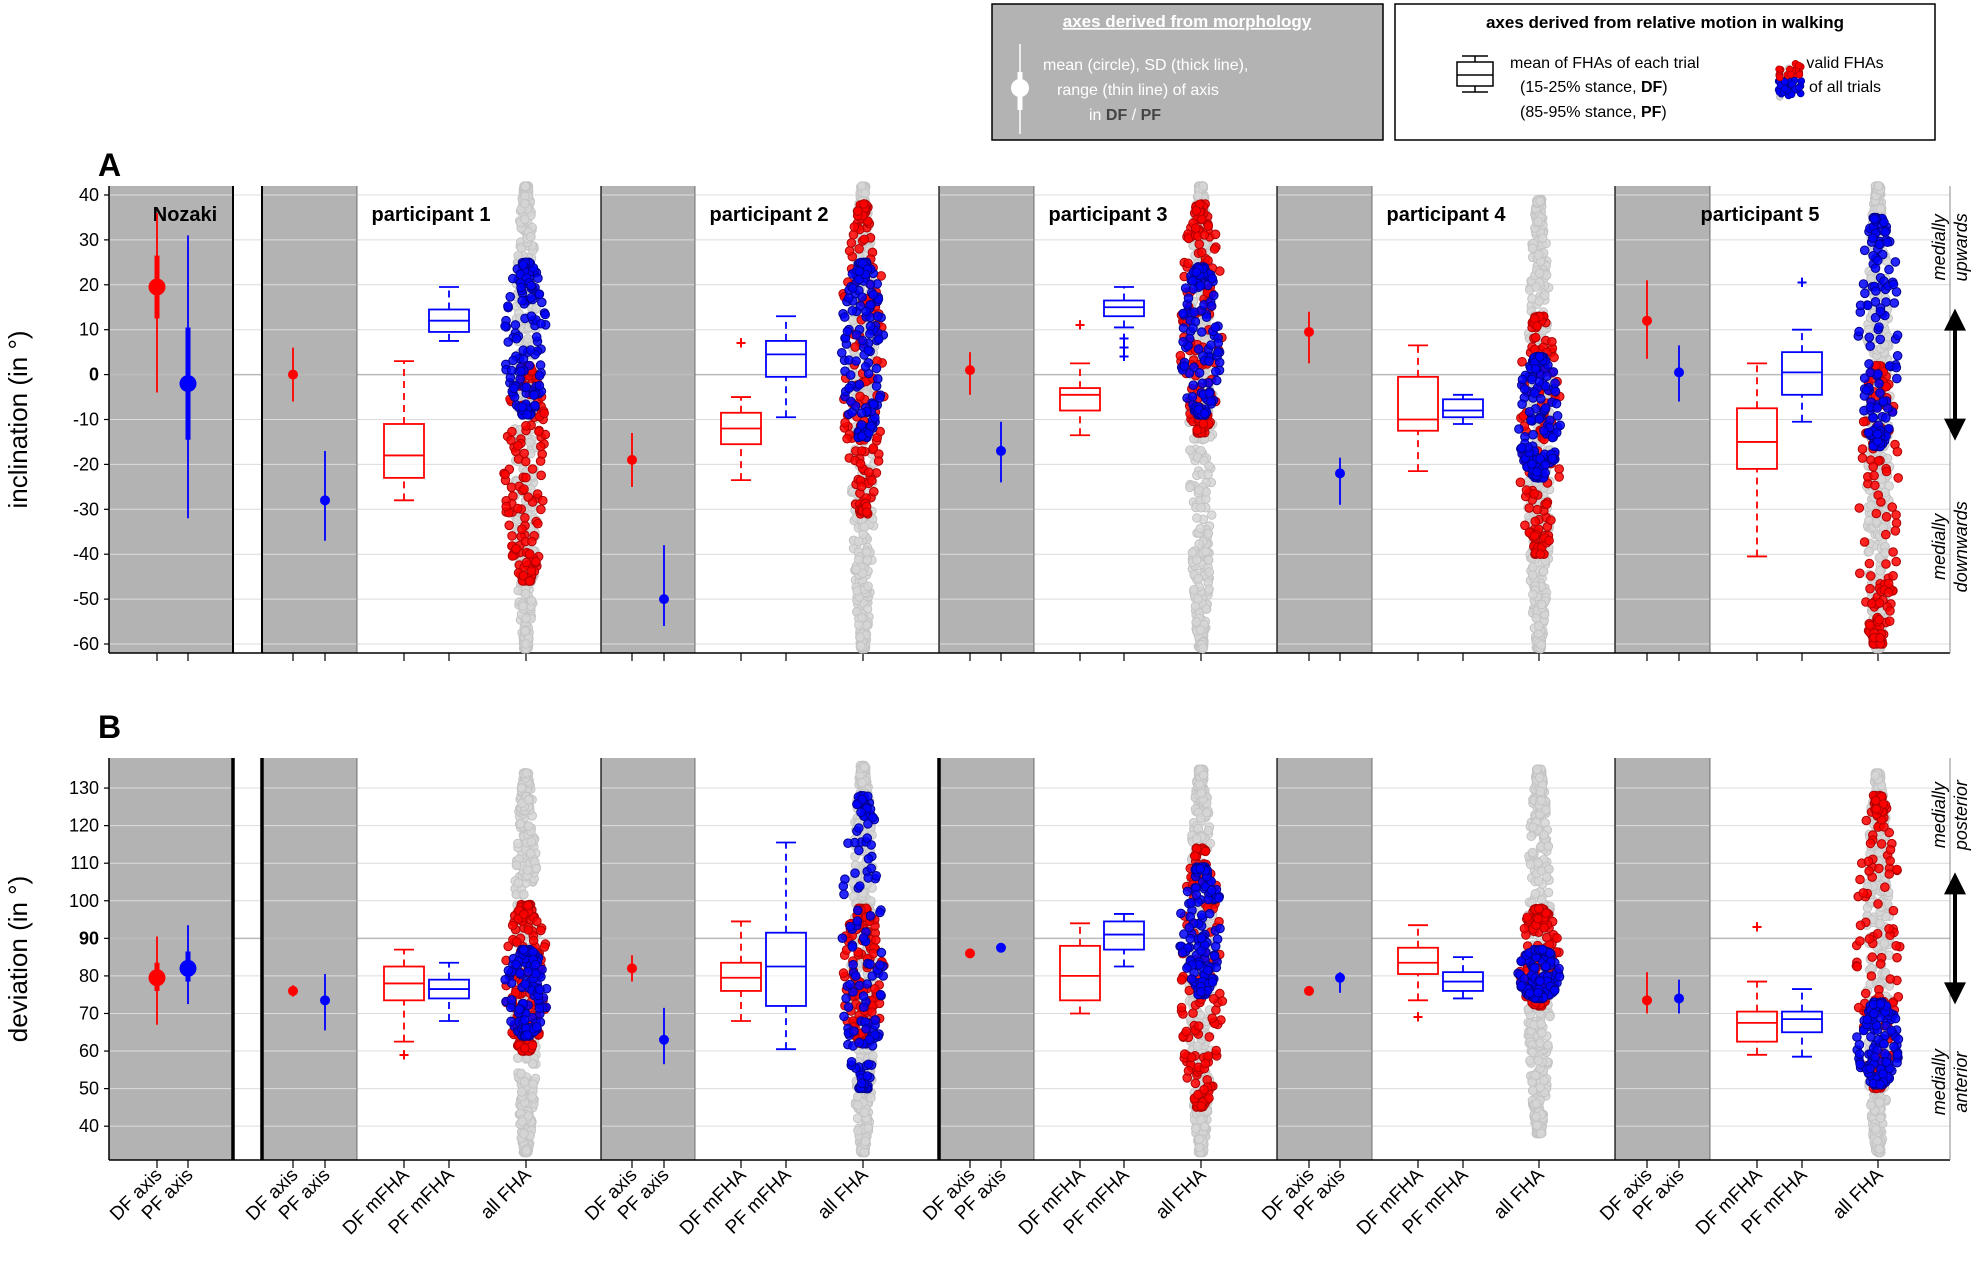  What do you see at coordinates (1151, 115) in the screenshot?
I see `legend-pf: PF` at bounding box center [1151, 115].